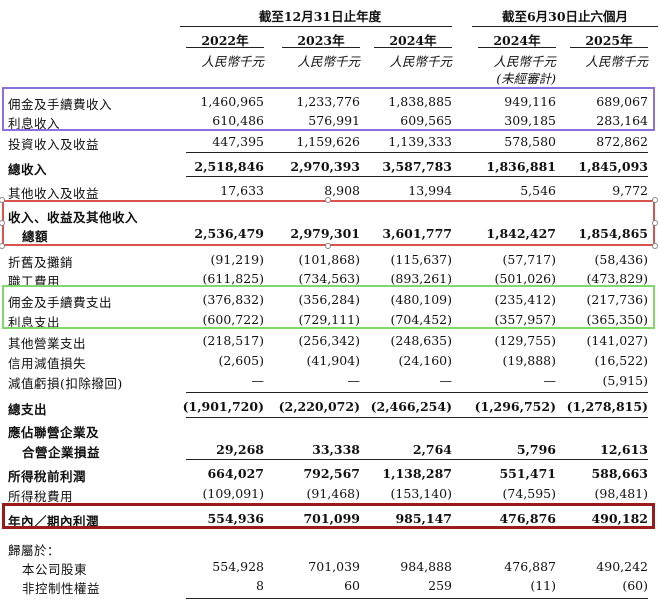  Describe the element at coordinates (630, 190) in the screenshot. I see `row-value: 9,772` at that location.